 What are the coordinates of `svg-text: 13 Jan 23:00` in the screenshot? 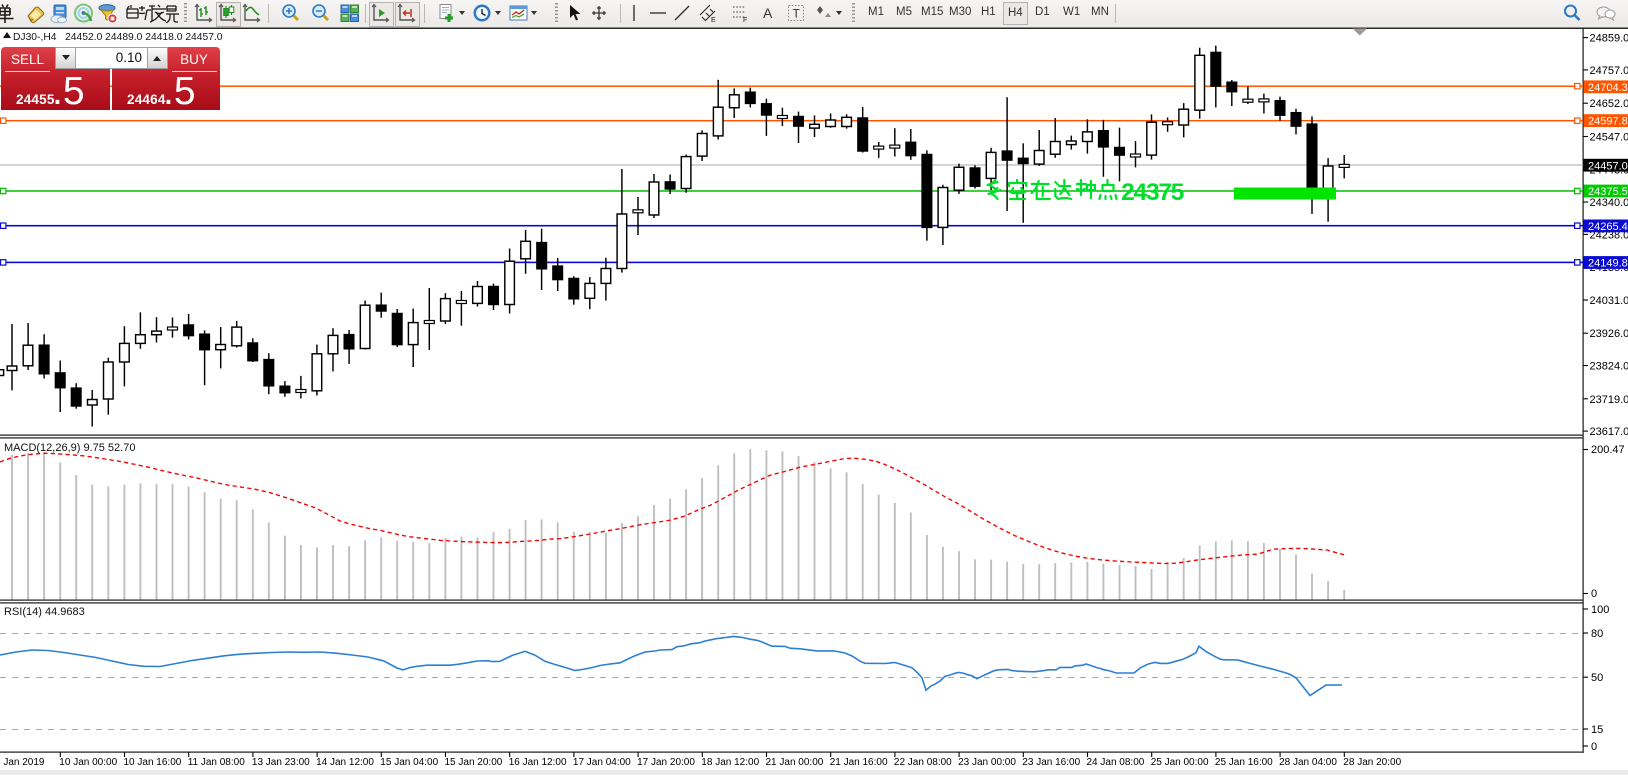 It's located at (281, 762).